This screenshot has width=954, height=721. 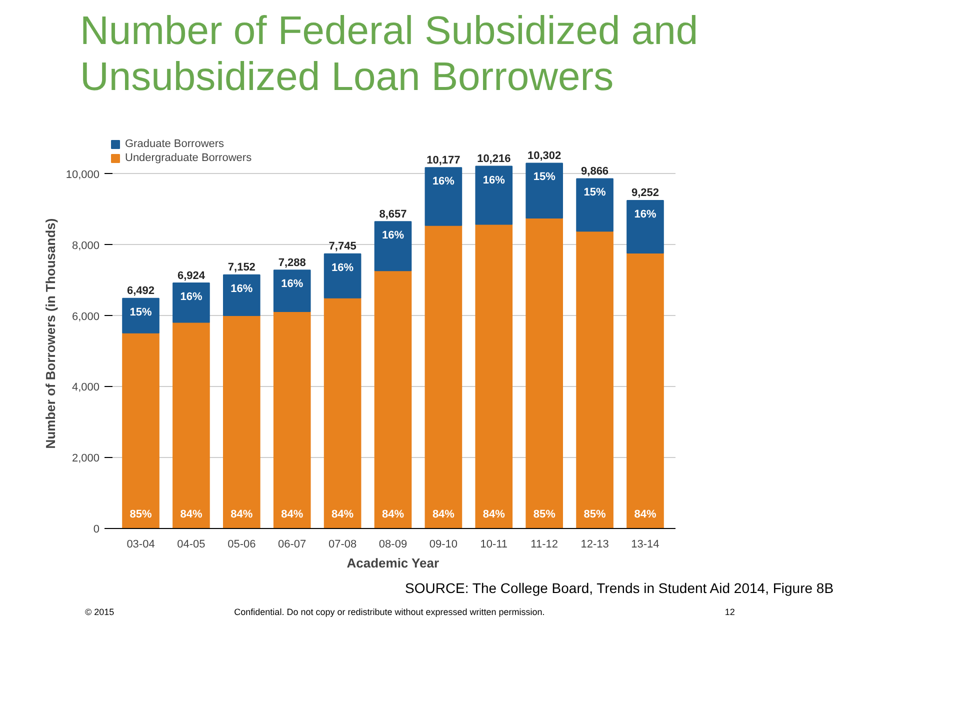 I want to click on total-label: 6,924, so click(x=191, y=276).